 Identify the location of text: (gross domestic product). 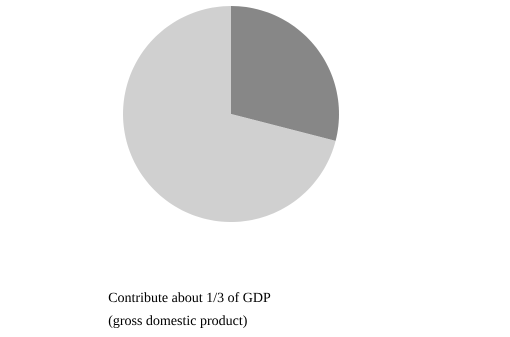
(177, 321).